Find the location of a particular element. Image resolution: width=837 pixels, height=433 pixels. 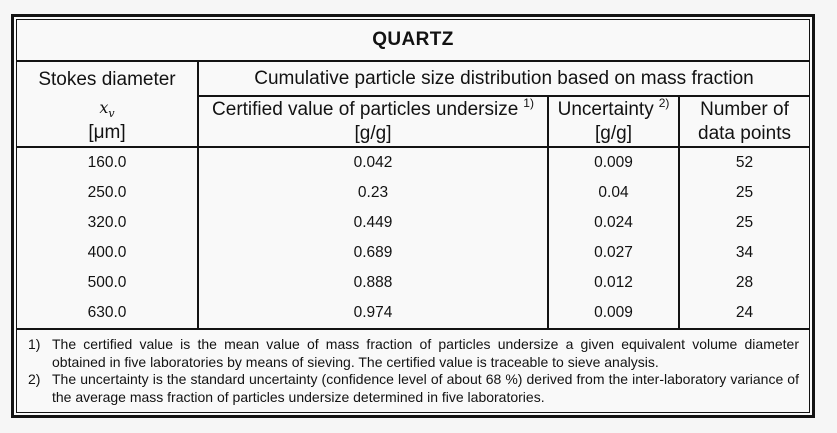

table-row: 160.0 0.042 0.009 52 is located at coordinates (413, 162).